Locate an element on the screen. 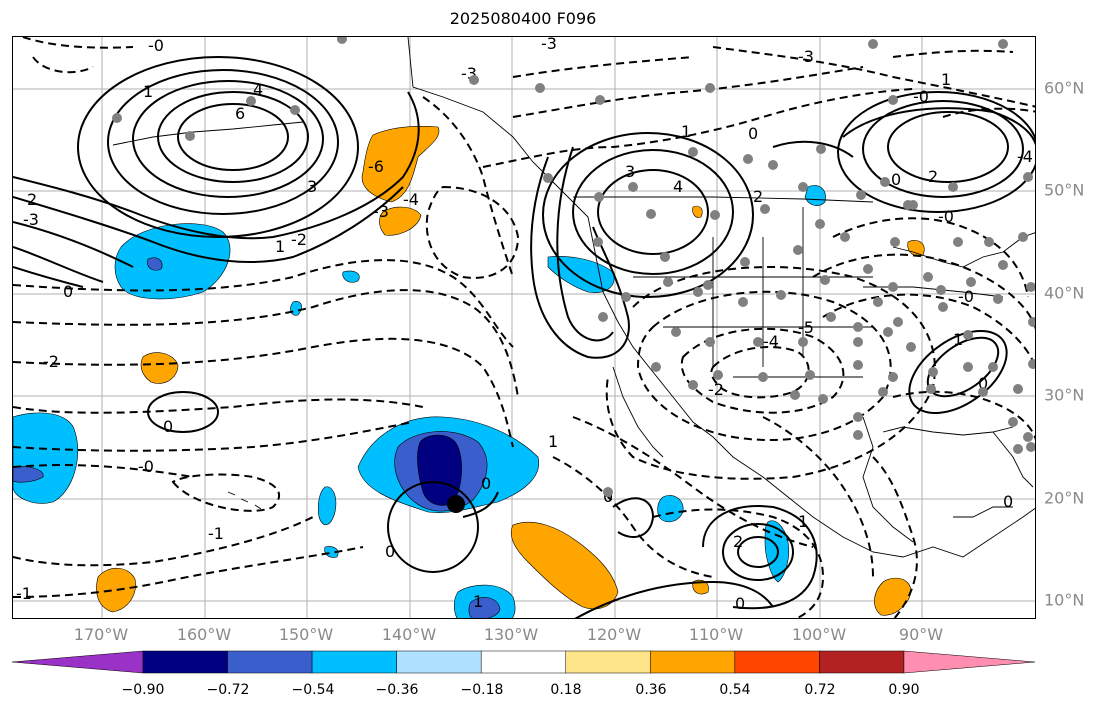  lon-tick-label: 120°W is located at coordinates (614, 634).